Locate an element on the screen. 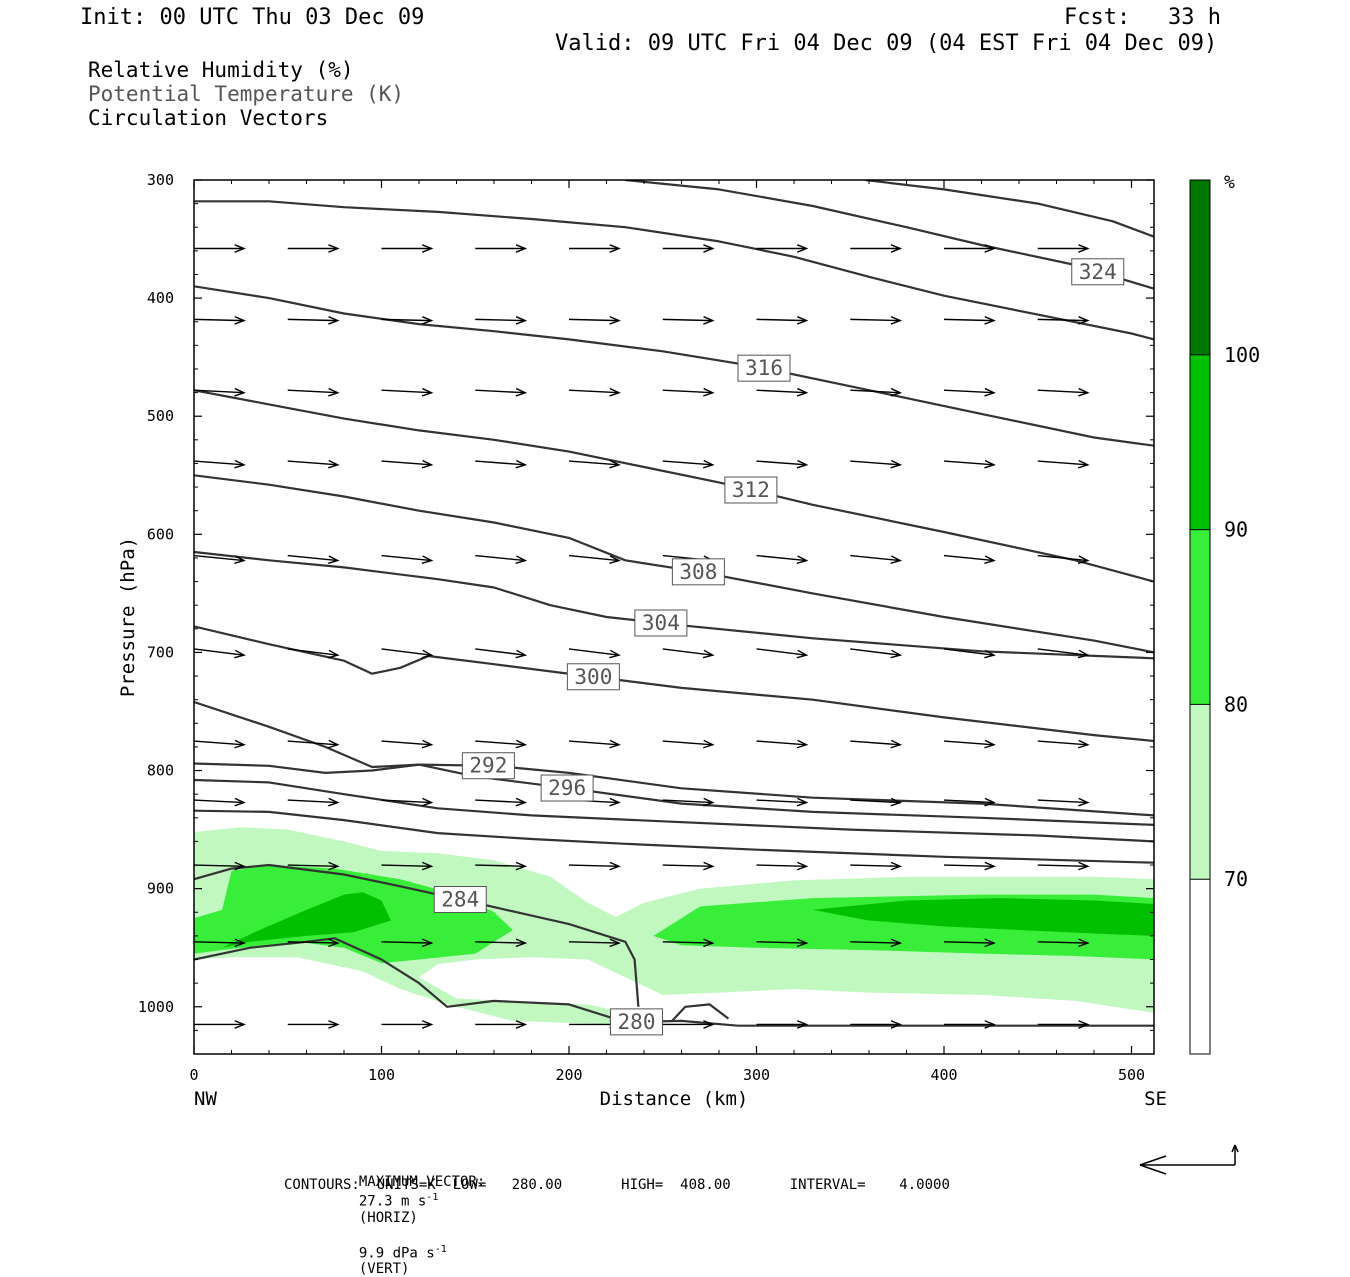  y-tick-label: 900 is located at coordinates (160, 889).